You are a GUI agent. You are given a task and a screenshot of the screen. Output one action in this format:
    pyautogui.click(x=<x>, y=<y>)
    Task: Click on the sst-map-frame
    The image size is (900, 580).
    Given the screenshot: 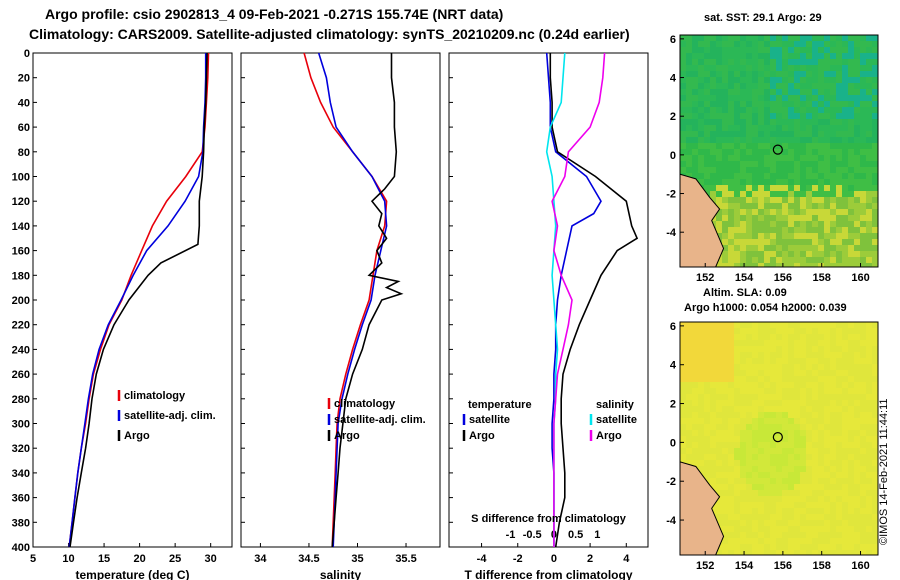 What is the action you would take?
    pyautogui.click(x=779, y=151)
    